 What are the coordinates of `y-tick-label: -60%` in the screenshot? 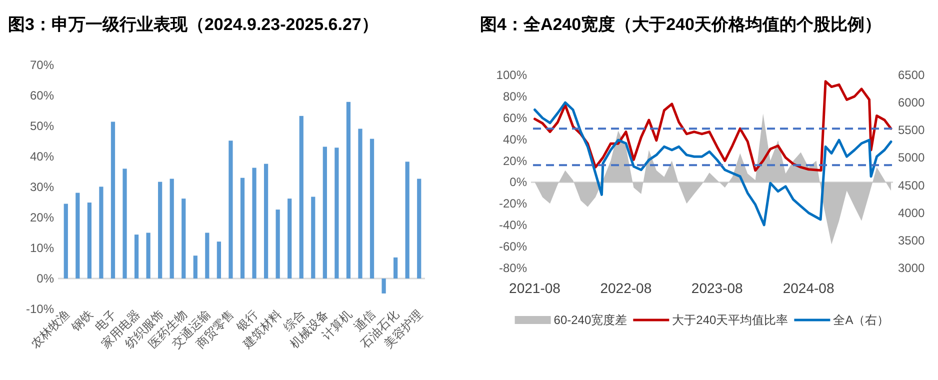 It's located at (513, 247).